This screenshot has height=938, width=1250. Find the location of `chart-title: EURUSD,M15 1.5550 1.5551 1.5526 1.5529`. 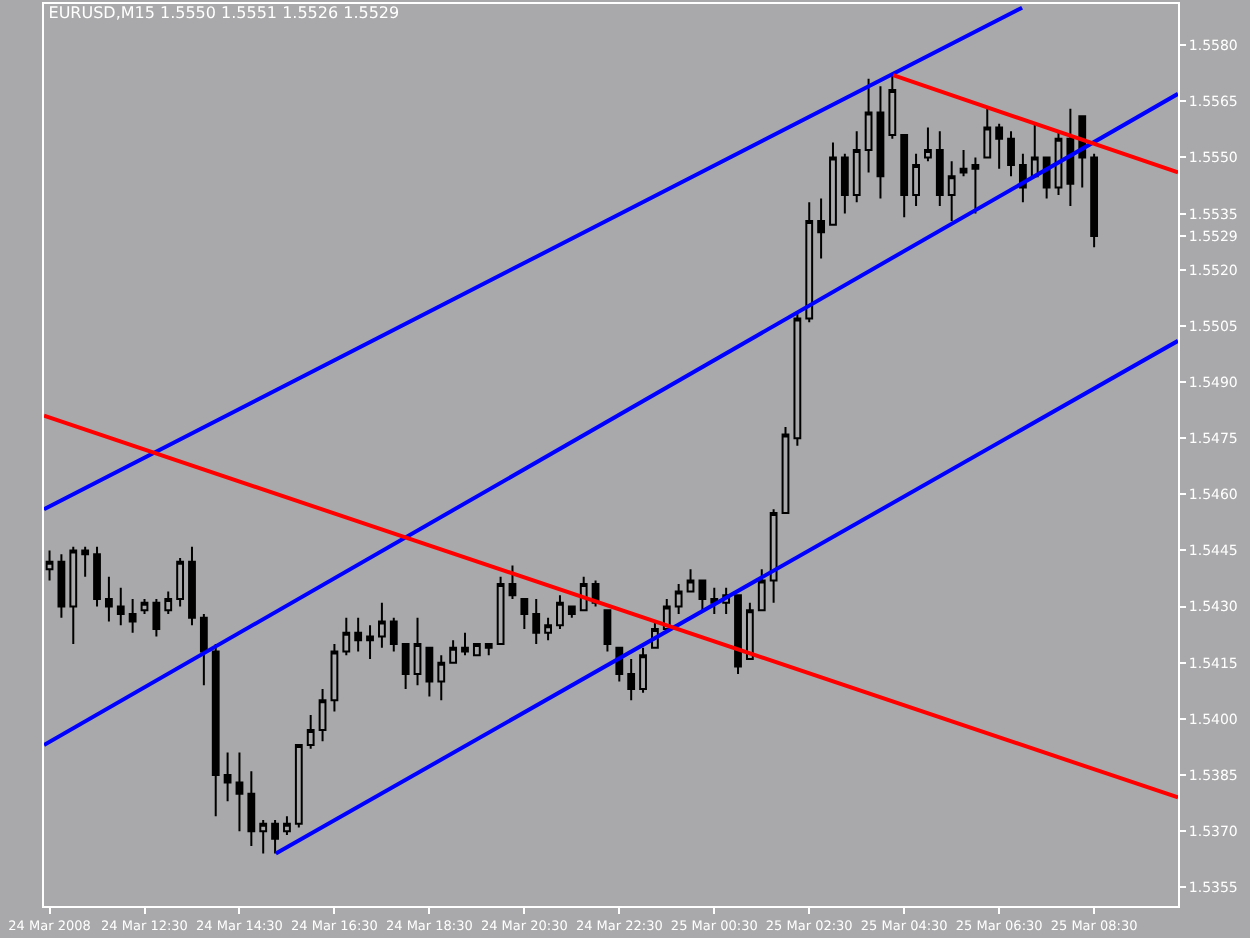

chart-title: EURUSD,M15 1.5550 1.5551 1.5526 1.5529 is located at coordinates (224, 12).